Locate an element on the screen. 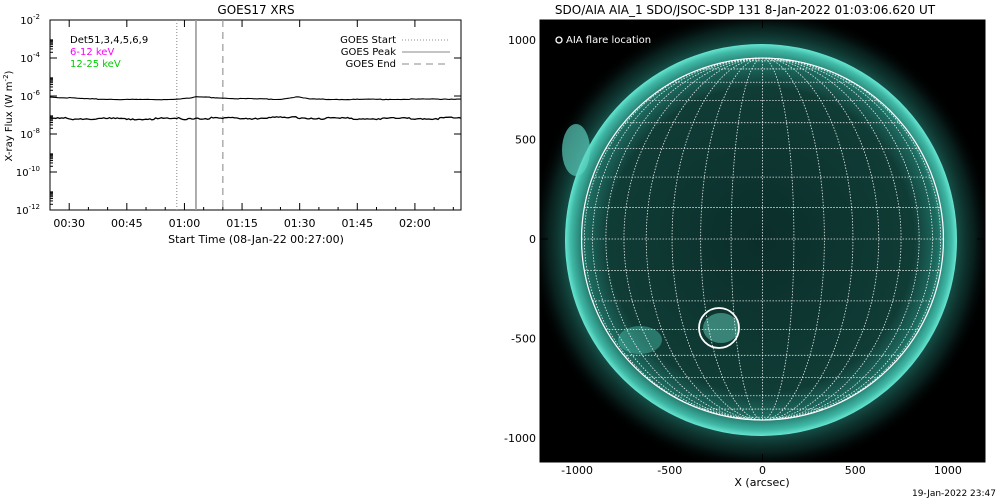 This screenshot has height=500, width=1000. aia-x-tick-label: 0 is located at coordinates (762, 470).